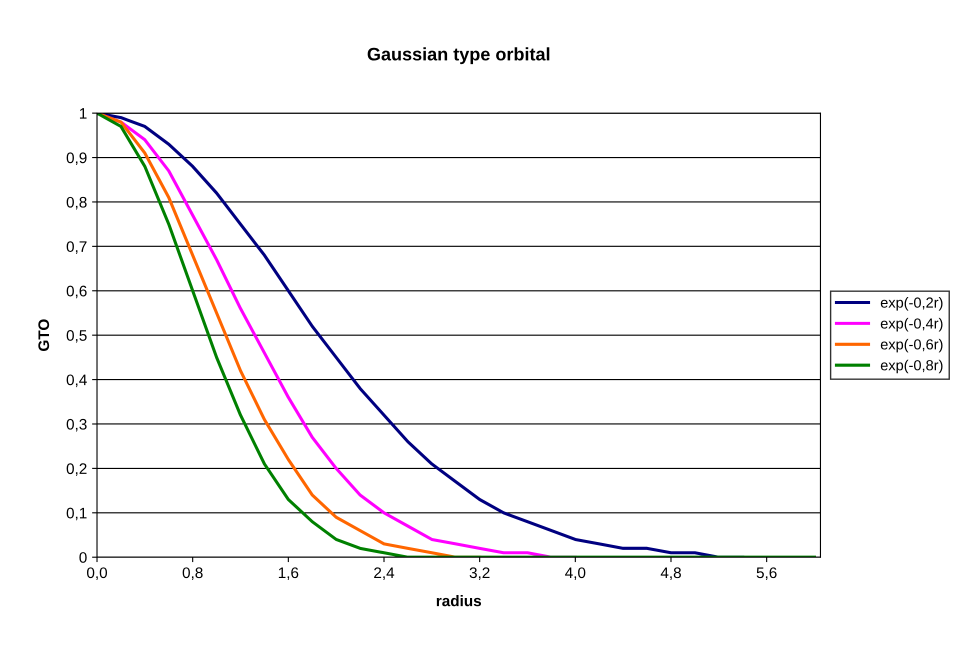  Describe the element at coordinates (459, 600) in the screenshot. I see `x-axis-title: radius` at that location.